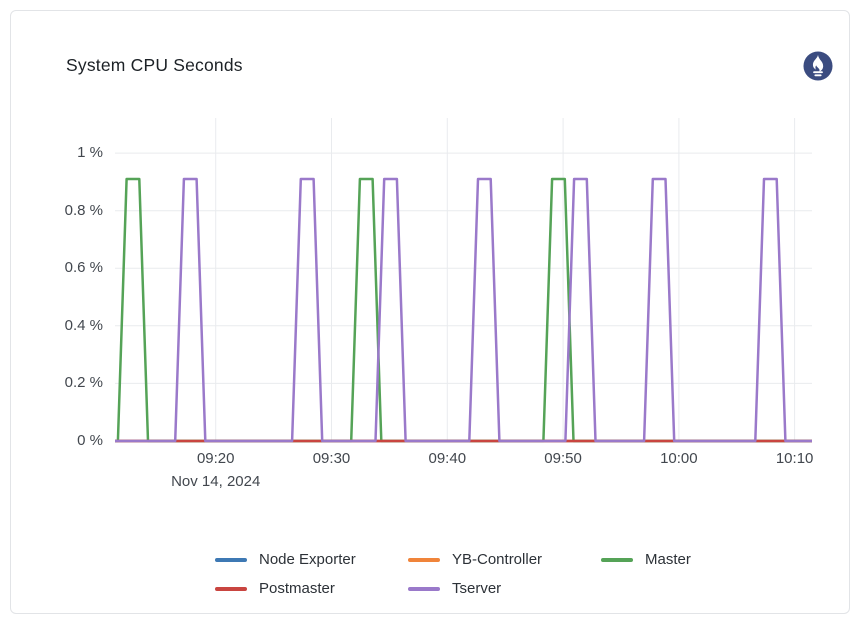 This screenshot has width=860, height=624. I want to click on legend-item-yb-controller: YB-Controller, so click(504, 559).